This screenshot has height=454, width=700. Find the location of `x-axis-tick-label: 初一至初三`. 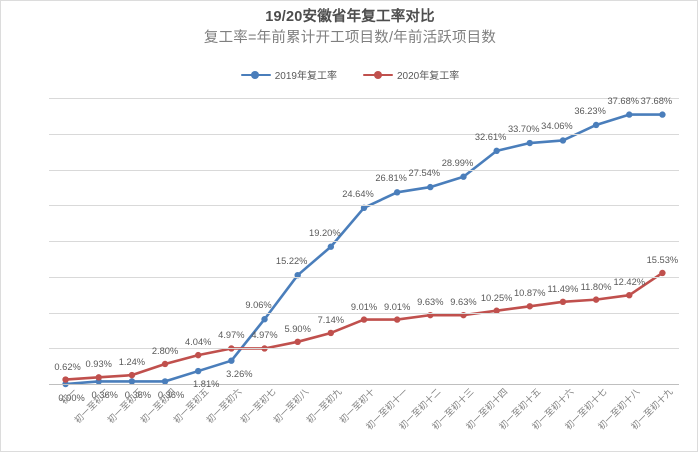

x-axis-tick-label: 初一至初三 is located at coordinates (125, 406).